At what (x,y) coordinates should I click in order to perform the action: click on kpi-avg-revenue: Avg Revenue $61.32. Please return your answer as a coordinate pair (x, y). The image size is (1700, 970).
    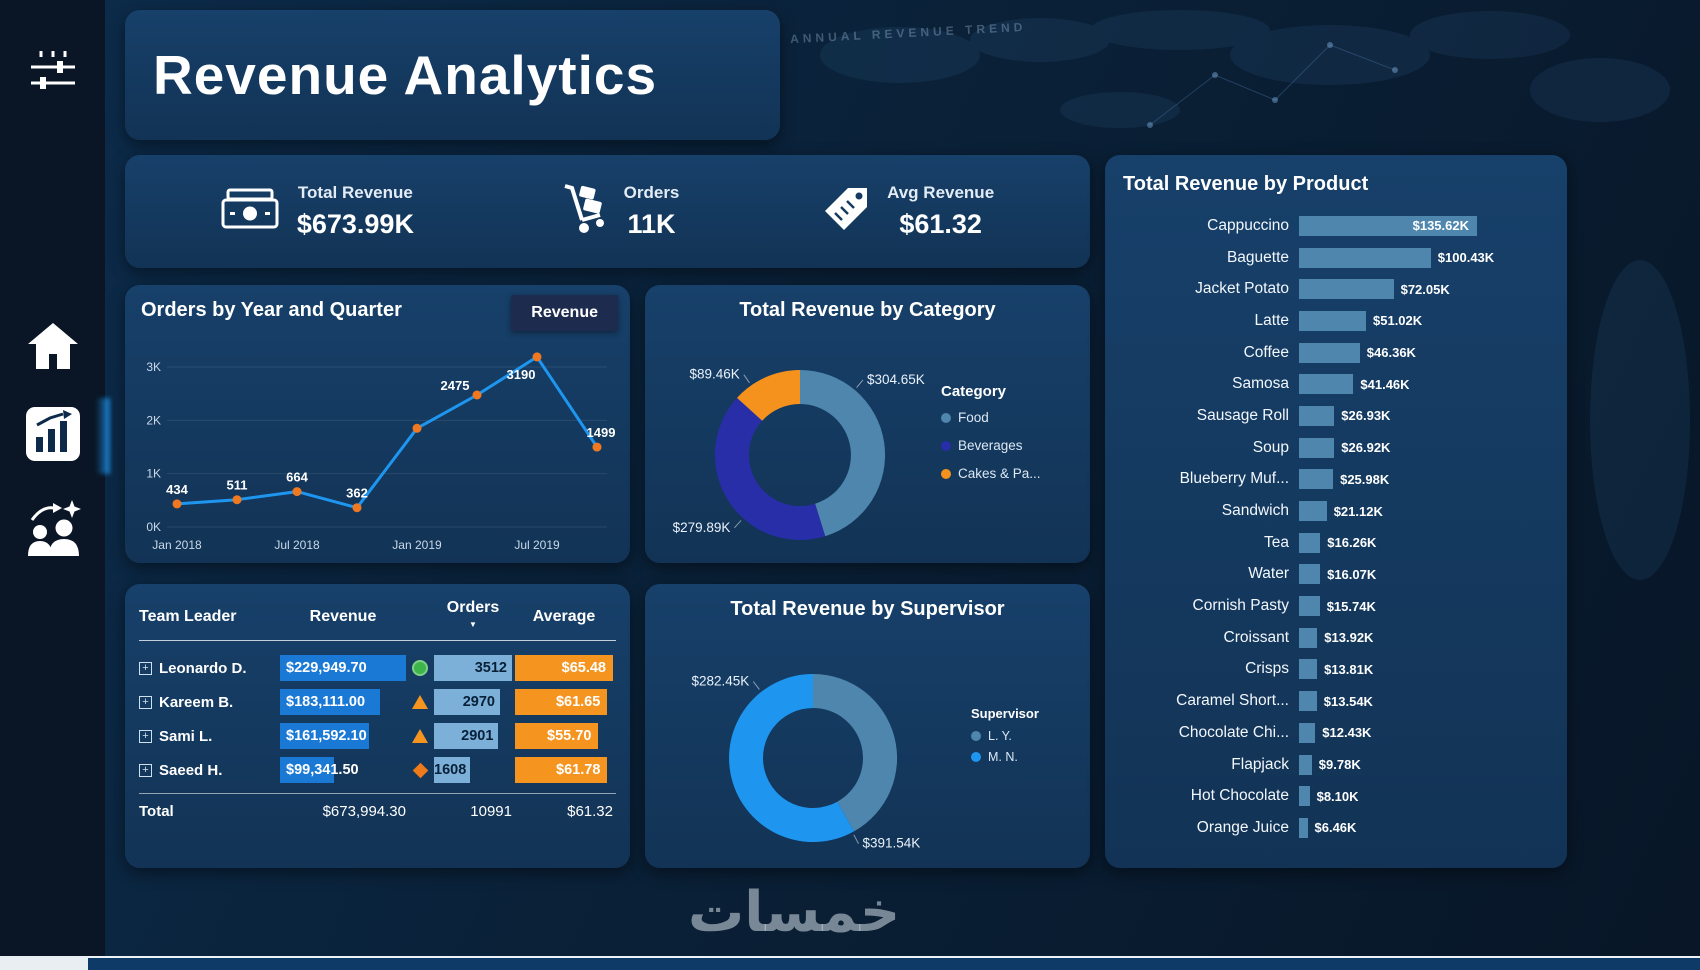
    Looking at the image, I should click on (908, 211).